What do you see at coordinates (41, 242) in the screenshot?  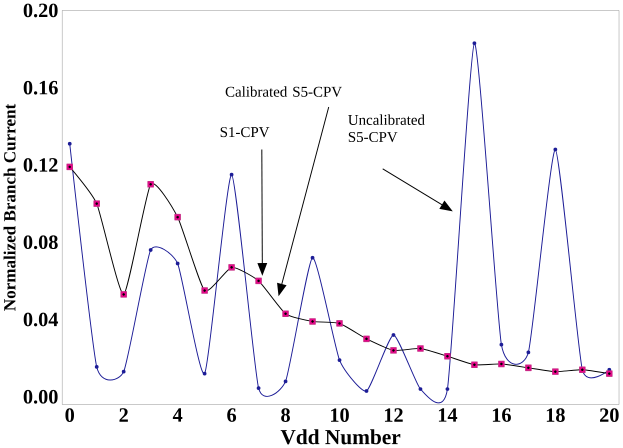 I see `y-tick-label: 0.08` at bounding box center [41, 242].